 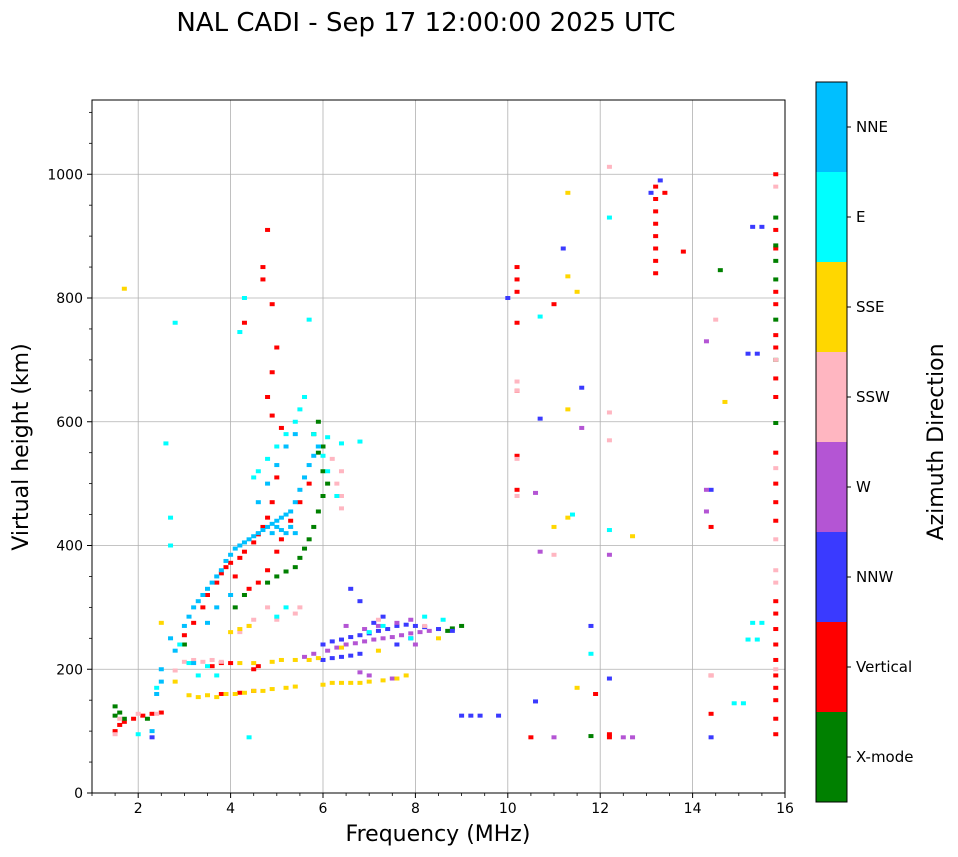 I want to click on y-tick-label: 1000, so click(x=65, y=175).